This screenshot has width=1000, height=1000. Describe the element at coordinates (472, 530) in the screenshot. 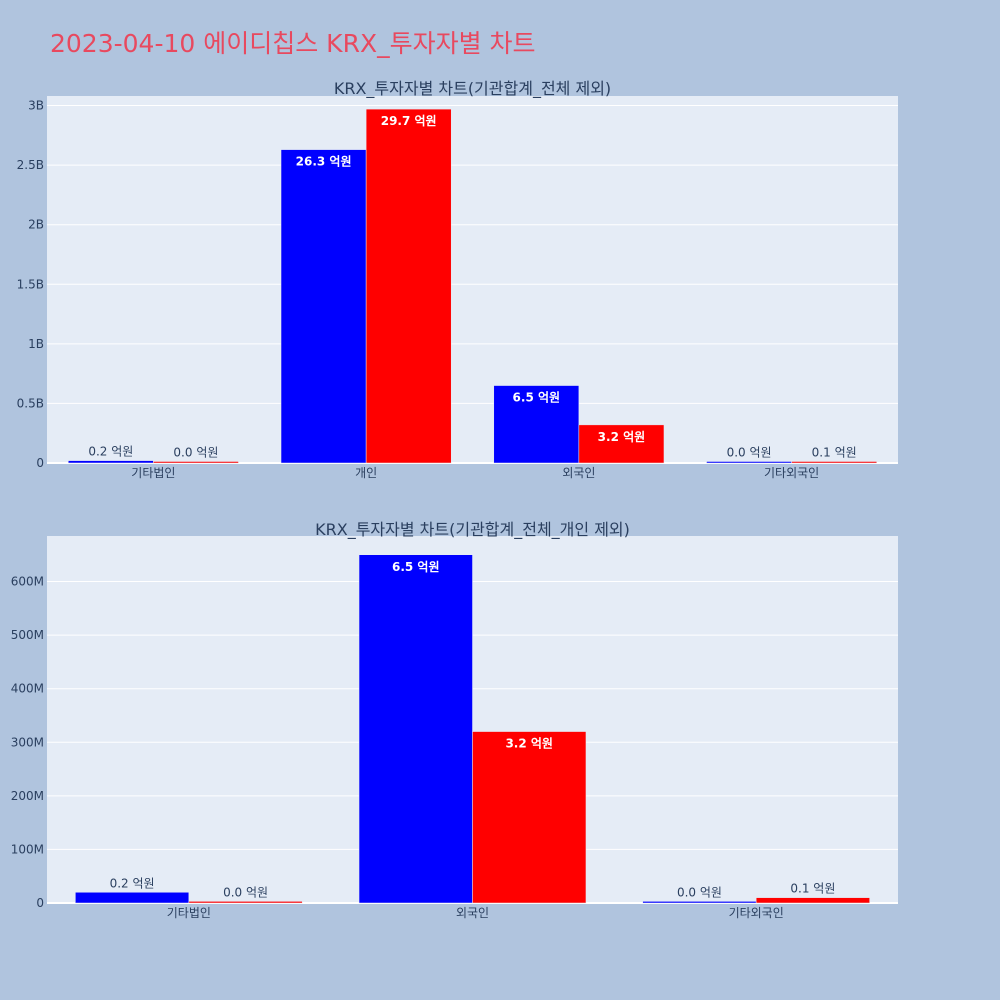

I see `chart-title: KRX_투자자별 차트(기관합계_전체_개인 제외)` at that location.